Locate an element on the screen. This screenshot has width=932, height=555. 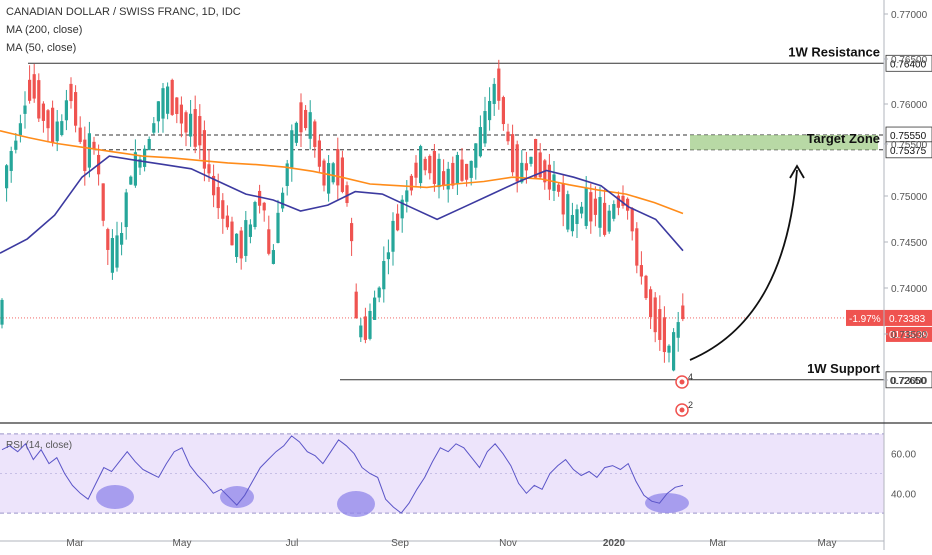
x-tick-label: Jul is located at coordinates (292, 543).